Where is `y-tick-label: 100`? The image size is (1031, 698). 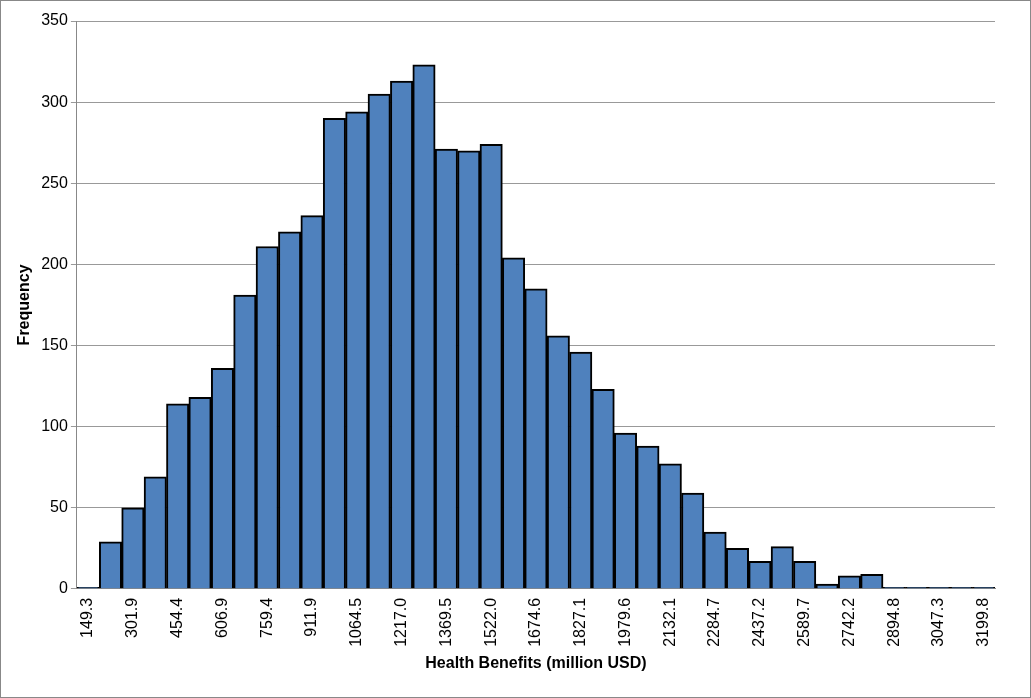 y-tick-label: 100 is located at coordinates (54, 426).